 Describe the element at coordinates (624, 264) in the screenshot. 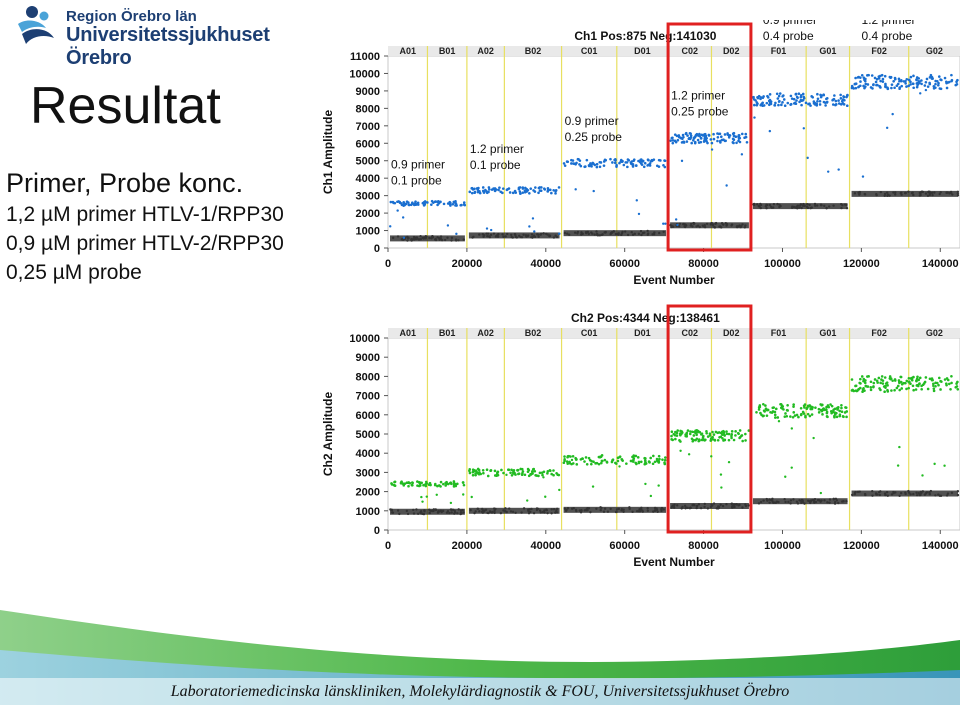

I see `x-tick-label: 60000` at that location.